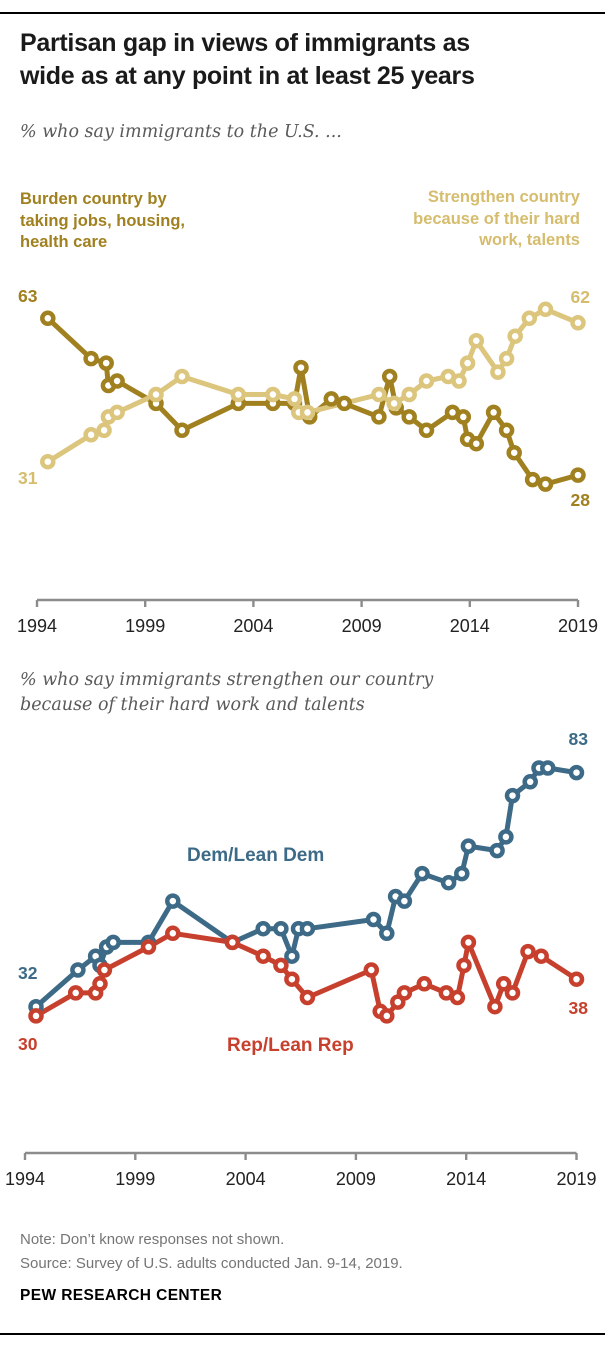 The height and width of the screenshot is (1354, 605). What do you see at coordinates (578, 1008) in the screenshot?
I see `rep-end-value: 38` at bounding box center [578, 1008].